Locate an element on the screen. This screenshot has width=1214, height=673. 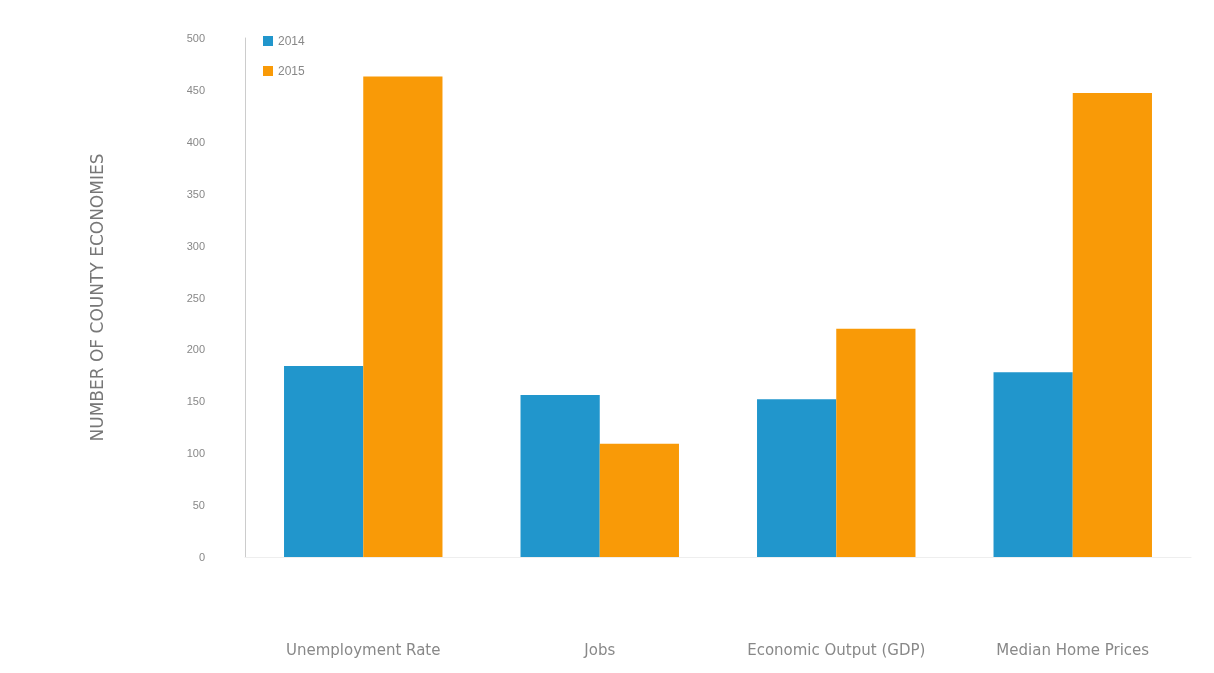
y-tick-label: 450 is located at coordinates (195, 89).